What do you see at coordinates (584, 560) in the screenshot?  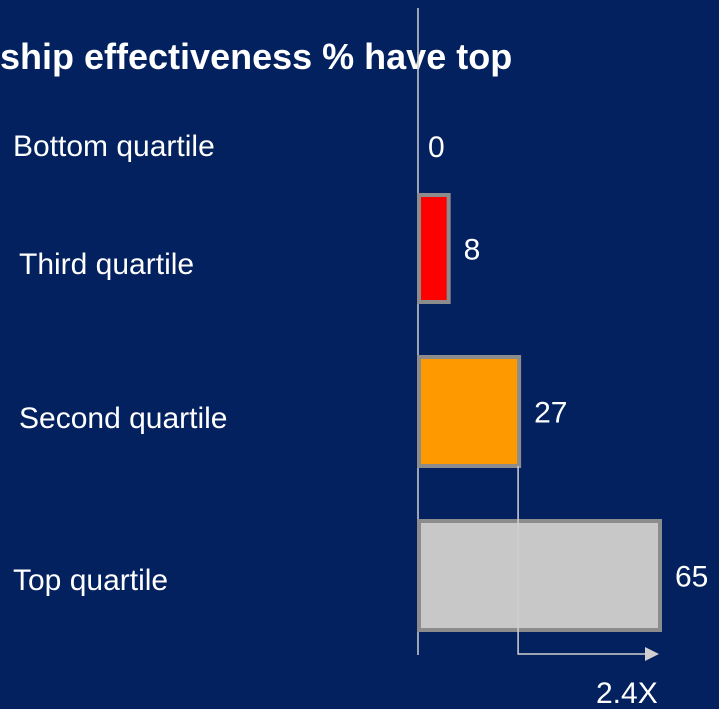 I see `multiplier-bracket-line` at bounding box center [584, 560].